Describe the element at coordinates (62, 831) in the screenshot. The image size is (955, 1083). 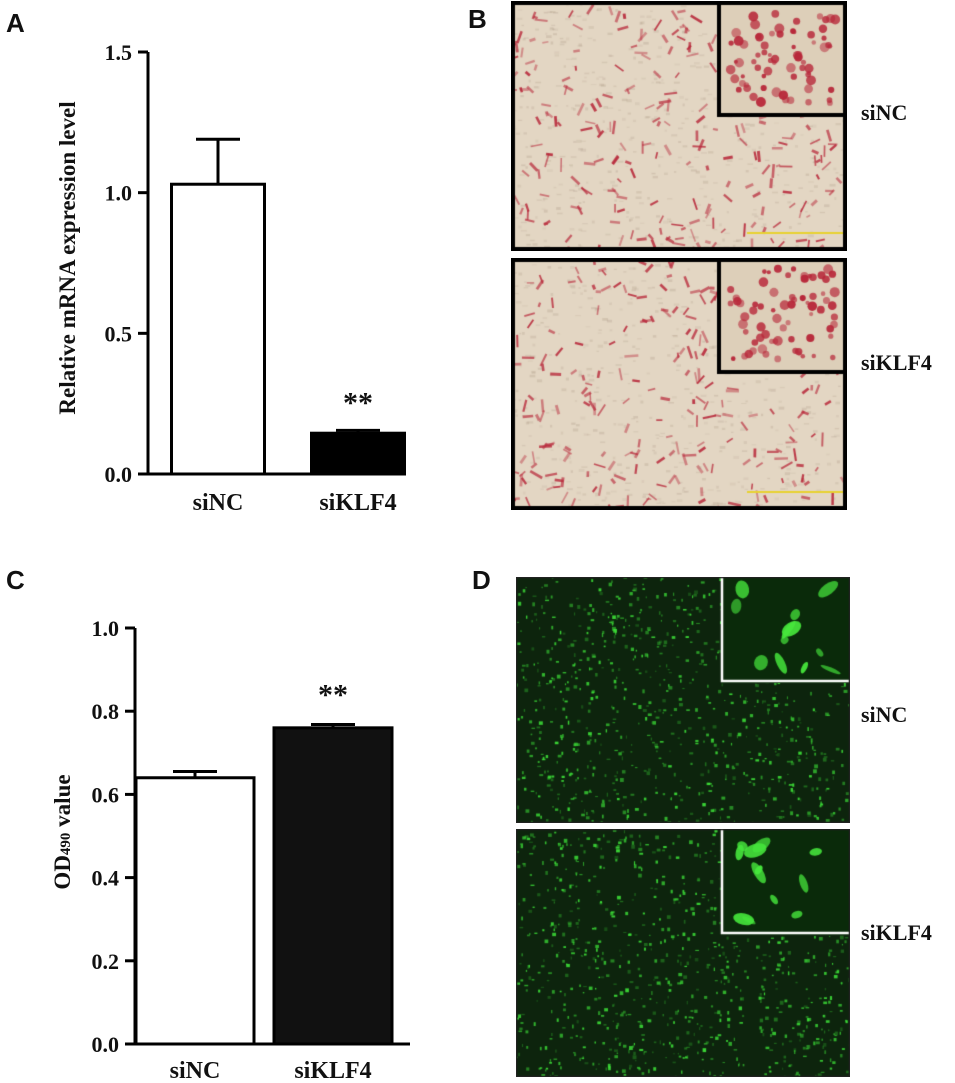
I see `y-axis-label: OD490 value` at that location.